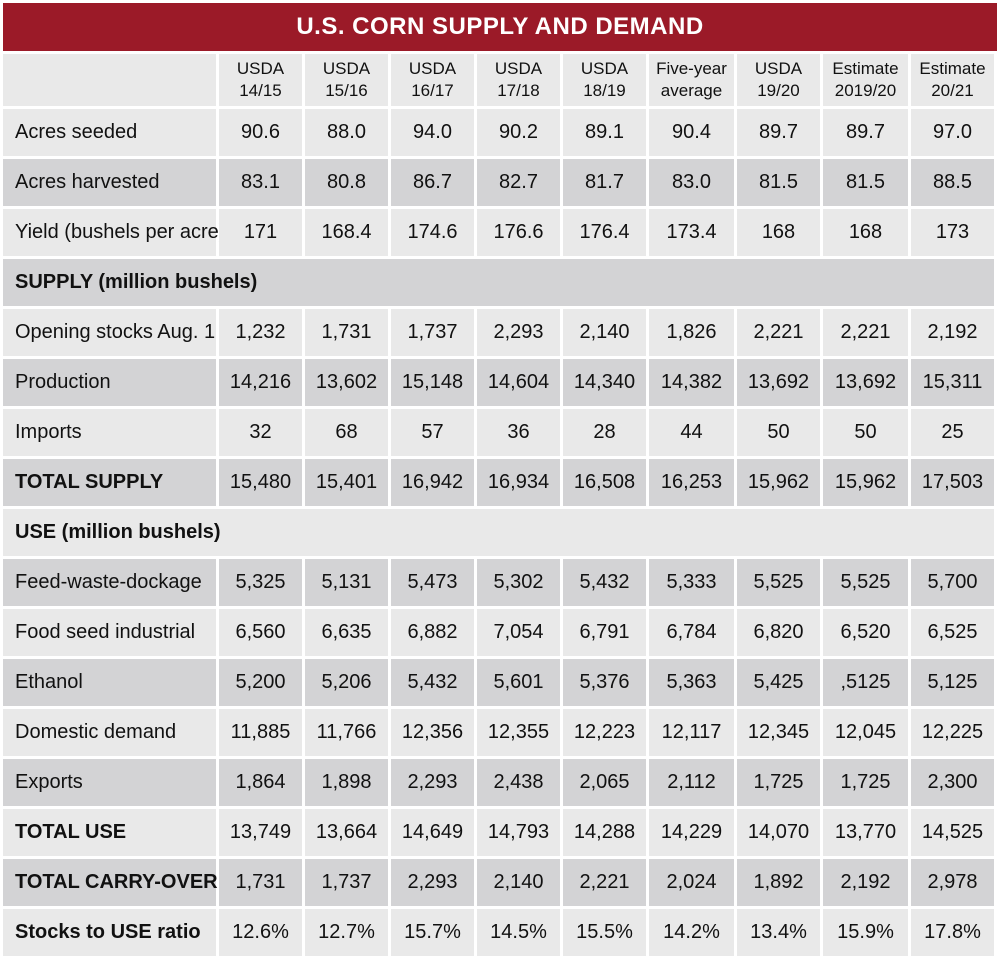  I want to click on table-cell: 82.7, so click(520, 184).